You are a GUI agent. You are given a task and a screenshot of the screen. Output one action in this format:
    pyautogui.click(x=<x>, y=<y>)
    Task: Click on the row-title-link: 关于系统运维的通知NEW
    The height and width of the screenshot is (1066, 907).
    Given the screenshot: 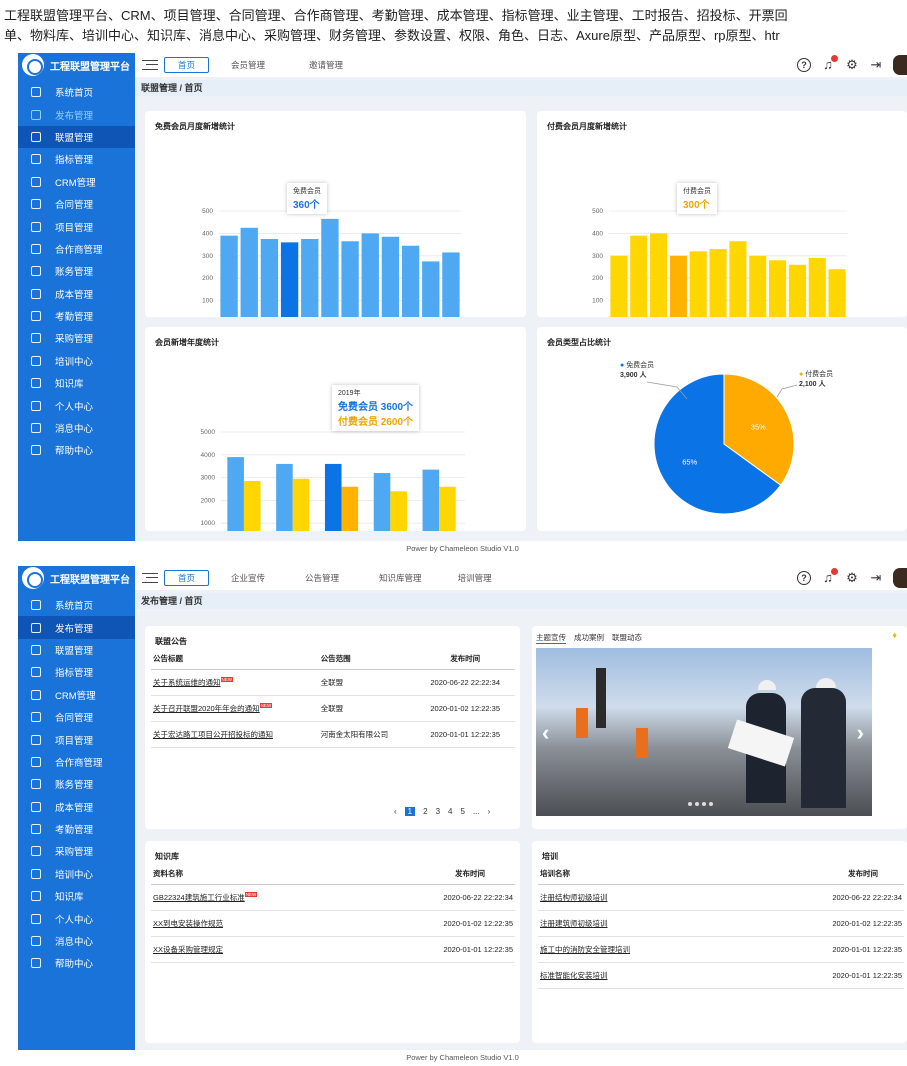 What is the action you would take?
    pyautogui.click(x=235, y=682)
    